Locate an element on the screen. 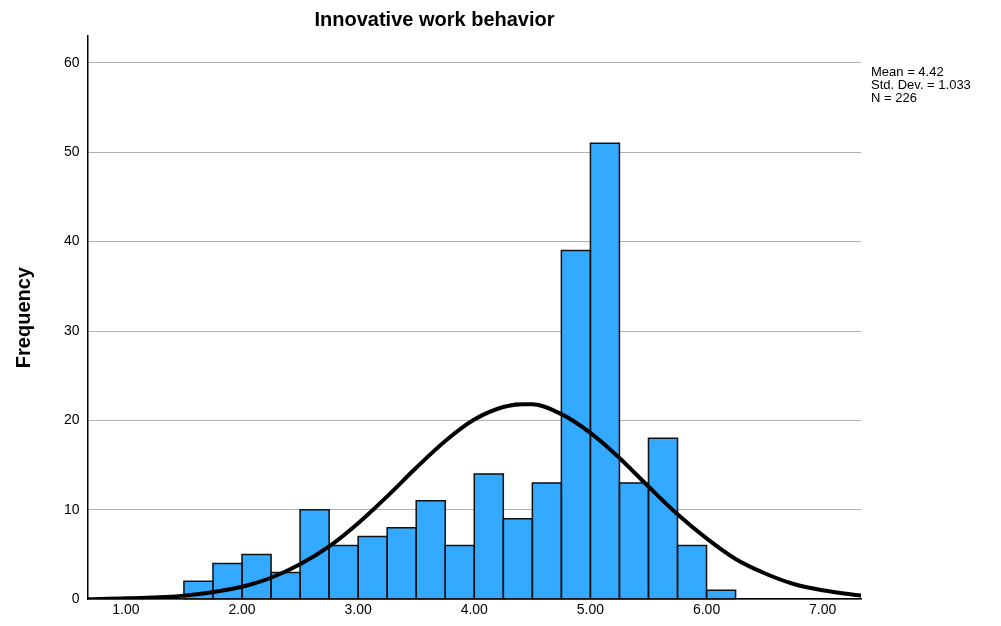 The width and height of the screenshot is (1001, 626). x-tick-label: 2.00 is located at coordinates (242, 609).